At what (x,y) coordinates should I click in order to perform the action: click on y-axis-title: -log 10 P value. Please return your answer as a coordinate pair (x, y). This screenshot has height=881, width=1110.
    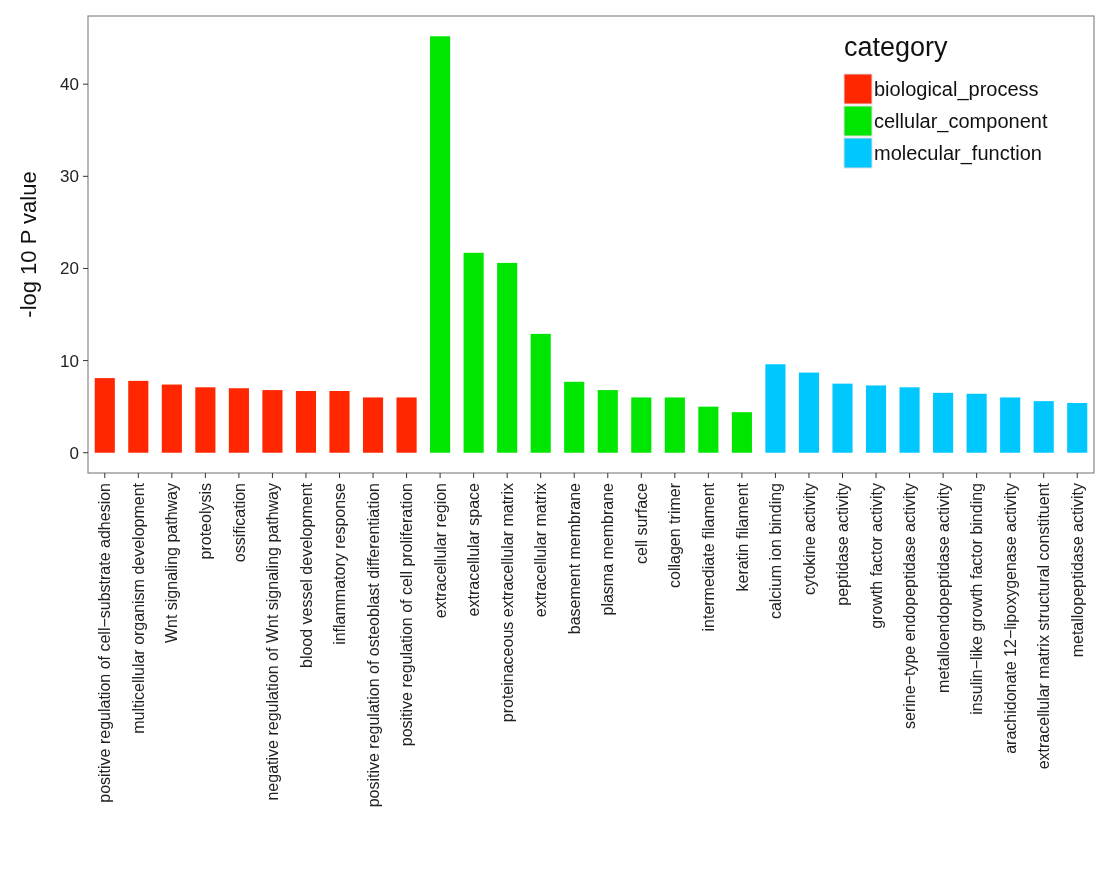
    Looking at the image, I should click on (28, 244).